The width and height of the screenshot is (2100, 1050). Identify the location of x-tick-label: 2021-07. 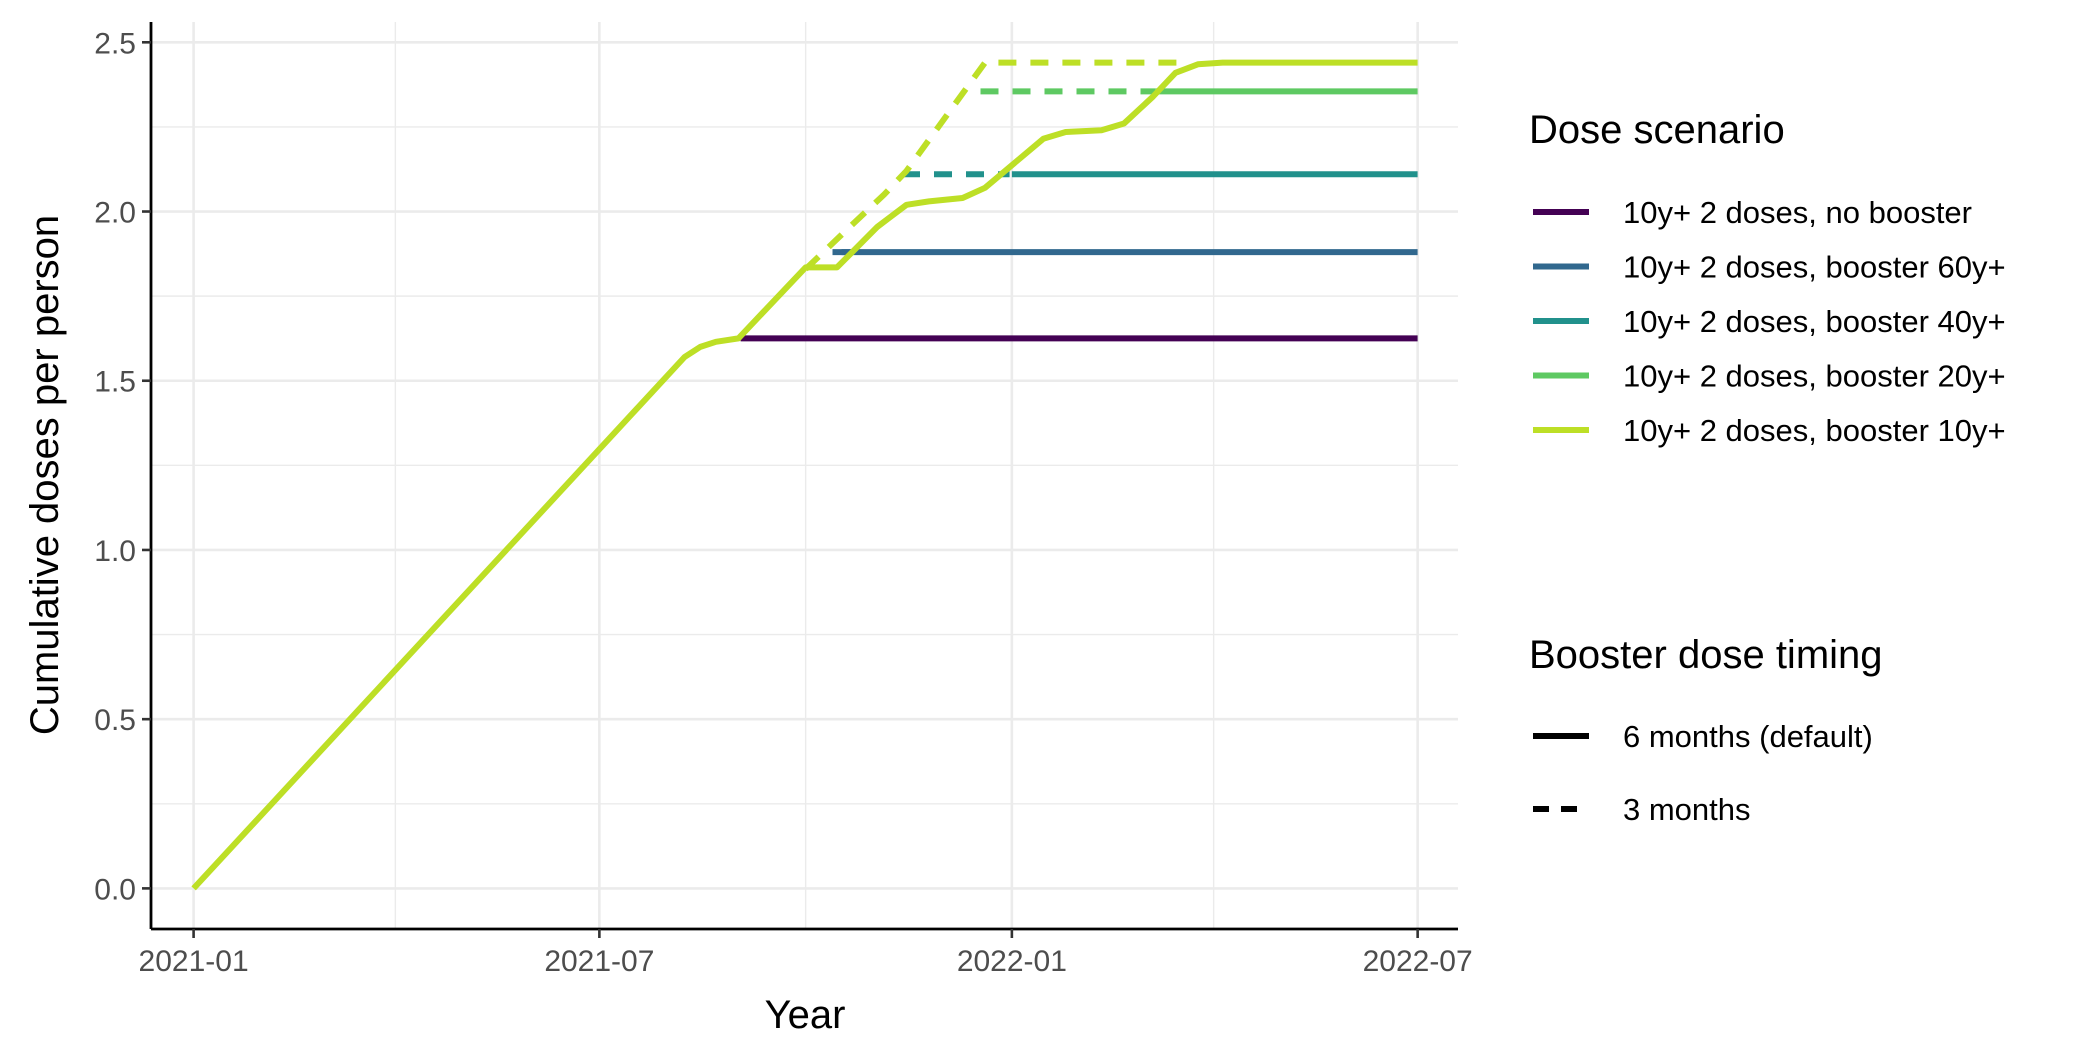
(599, 961).